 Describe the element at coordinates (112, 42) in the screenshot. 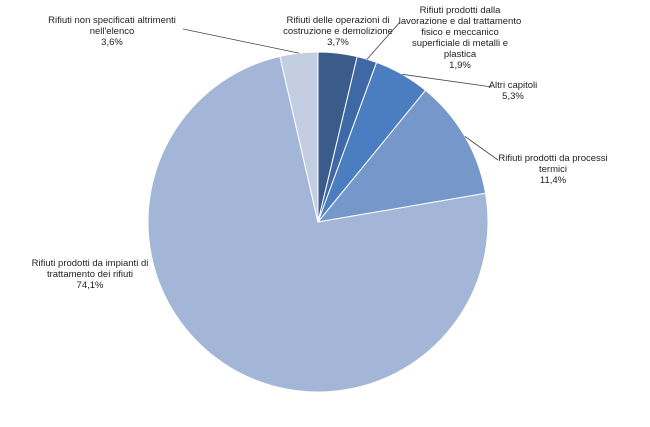

I see `value-label: 3,6%` at that location.